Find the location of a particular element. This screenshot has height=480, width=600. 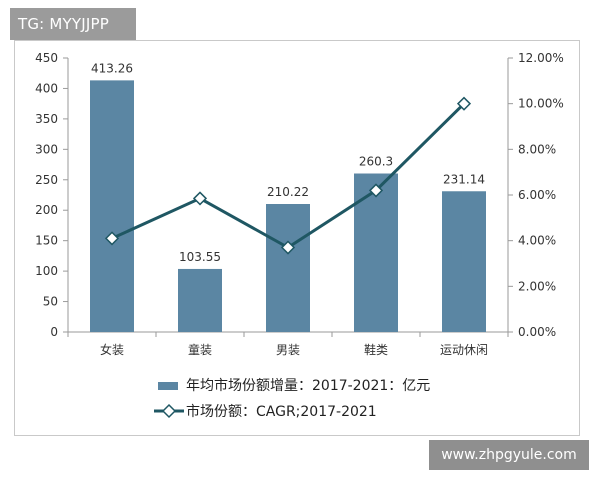

x-tick-label: 运动休闲 is located at coordinates (464, 350).